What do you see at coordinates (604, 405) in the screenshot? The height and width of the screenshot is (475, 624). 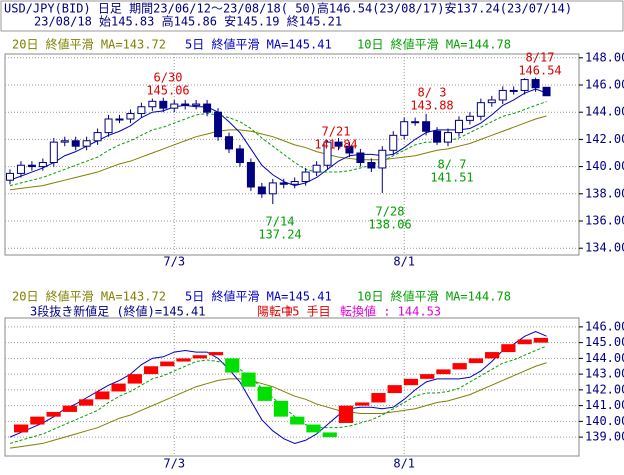 I see `y-tick-label: 141.00` at bounding box center [604, 405].